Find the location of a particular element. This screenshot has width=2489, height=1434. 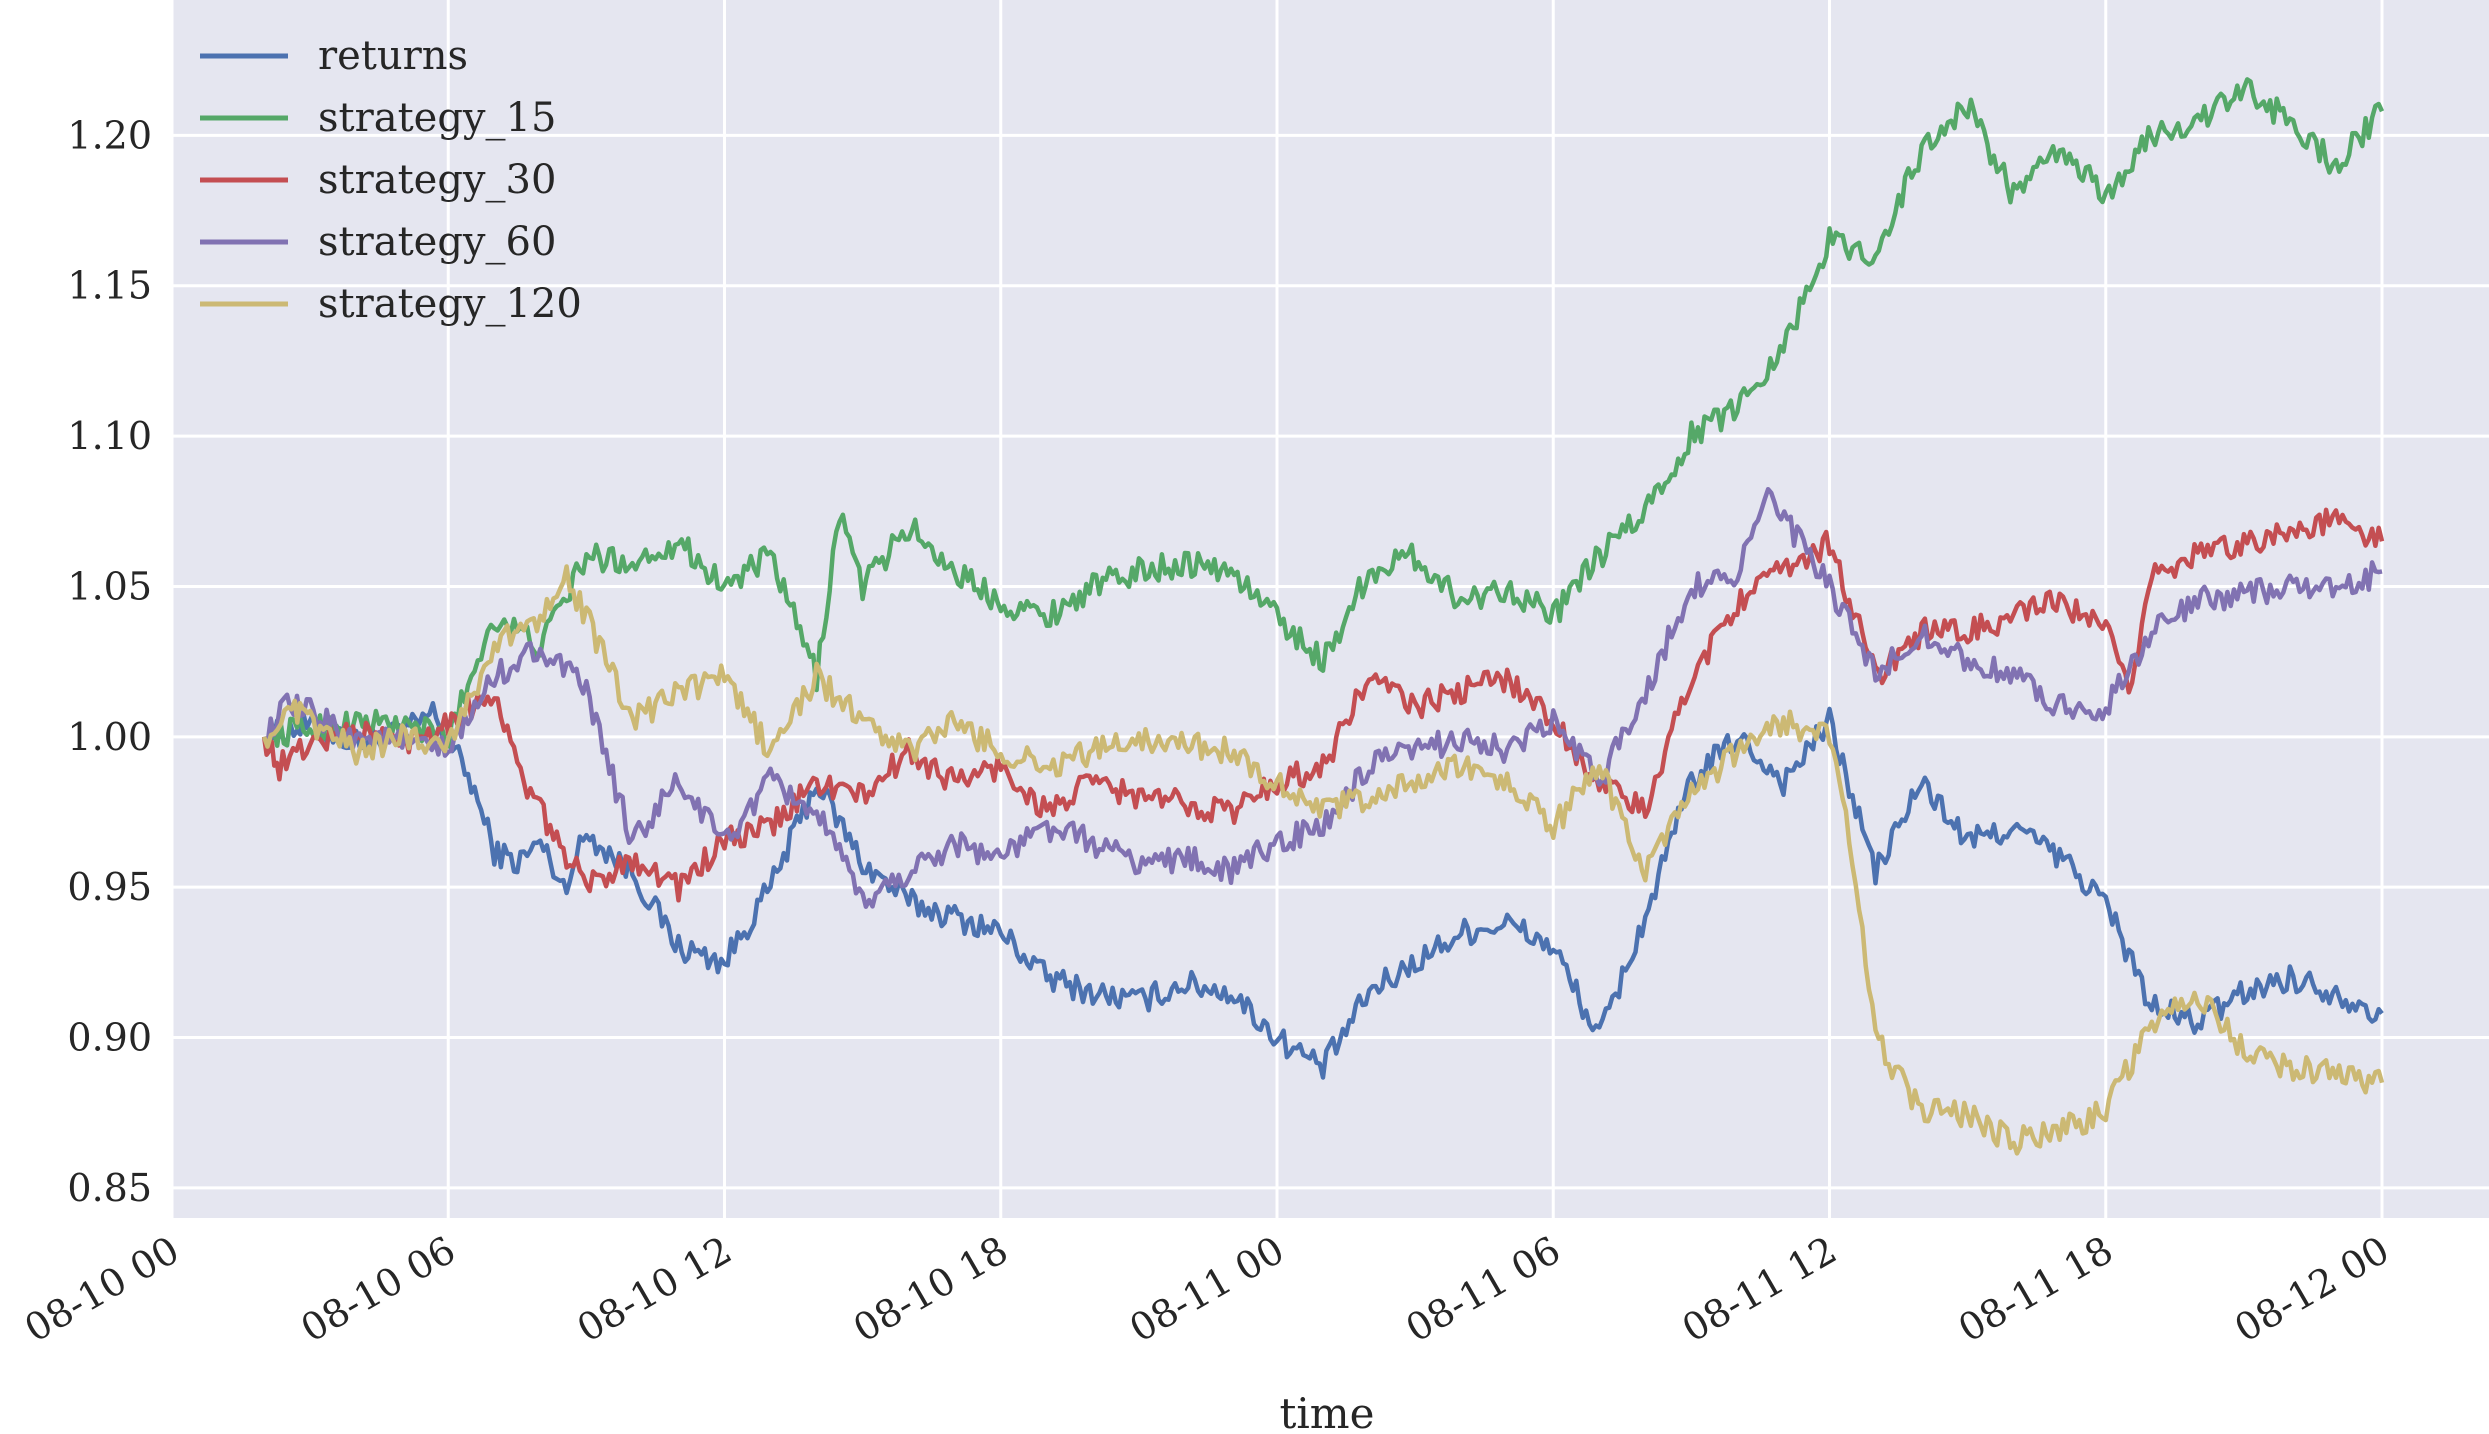

x-tick-label: 08-11 06 is located at coordinates (1483, 1289).